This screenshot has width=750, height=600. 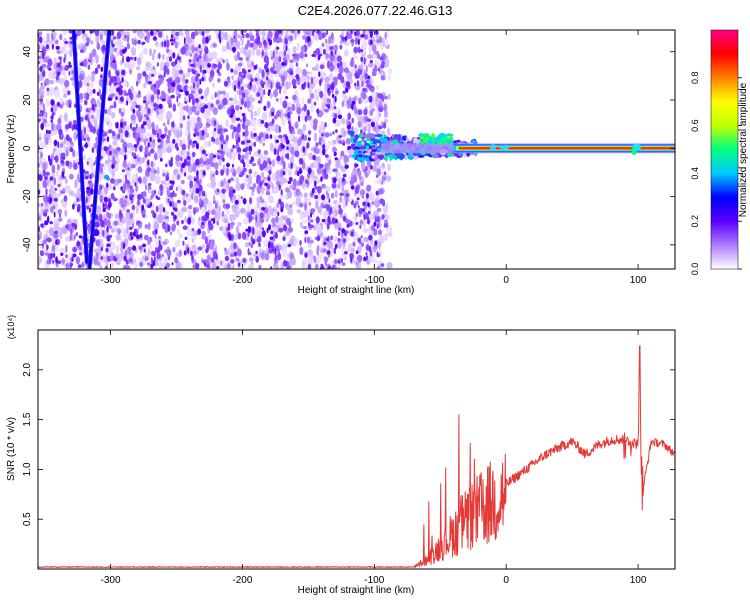 What do you see at coordinates (356, 590) in the screenshot?
I see `snr-x-axis-label: Height of straight line (km)` at bounding box center [356, 590].